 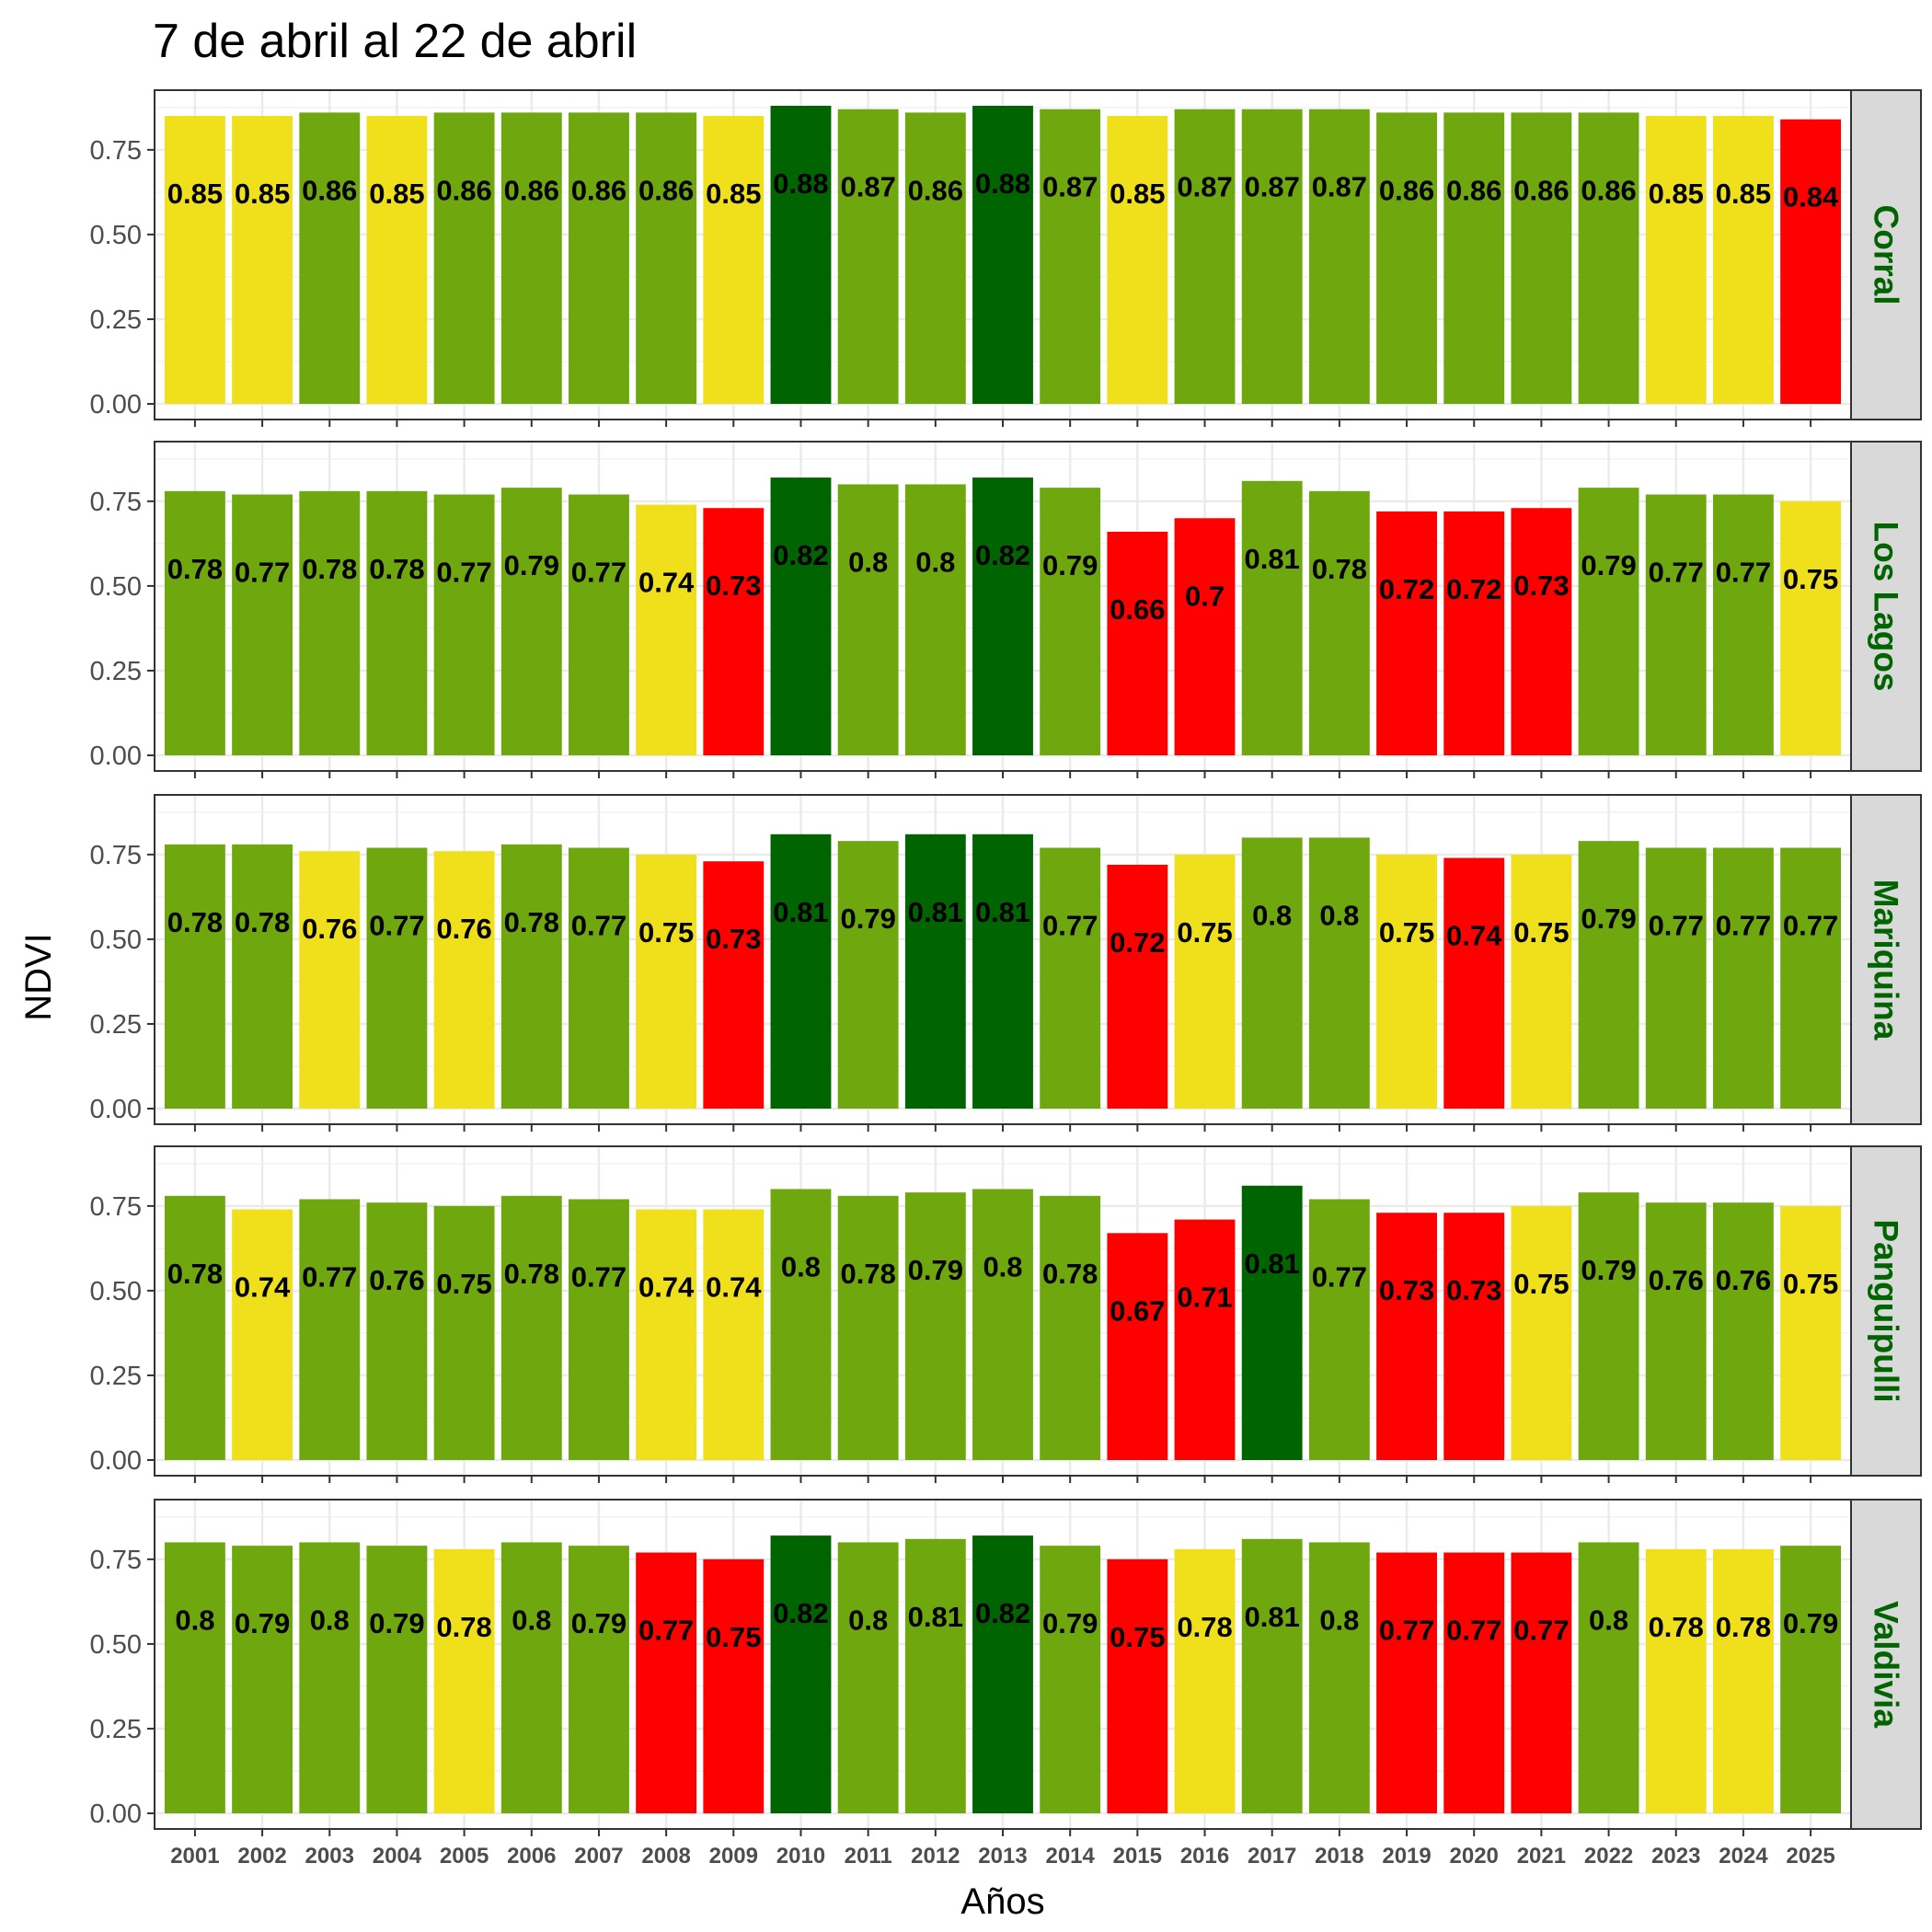 I want to click on y-axis-title: NDVI, so click(x=38, y=977).